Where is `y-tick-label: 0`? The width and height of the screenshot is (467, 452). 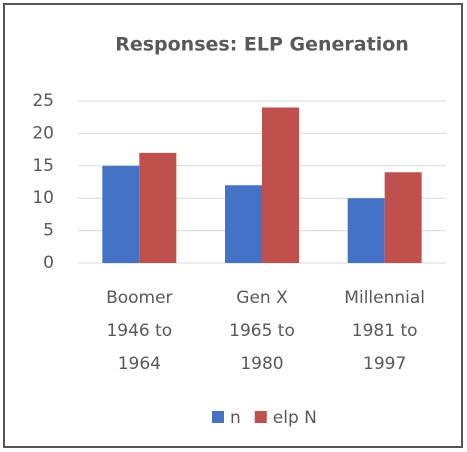 y-tick-label: 0 is located at coordinates (48, 263).